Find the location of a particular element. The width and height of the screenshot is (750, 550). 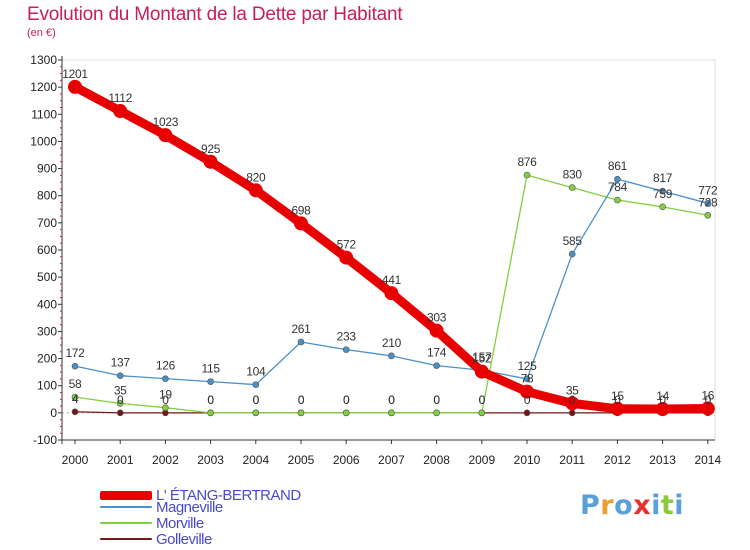

proxiti-logo: Proxiti is located at coordinates (632, 505).